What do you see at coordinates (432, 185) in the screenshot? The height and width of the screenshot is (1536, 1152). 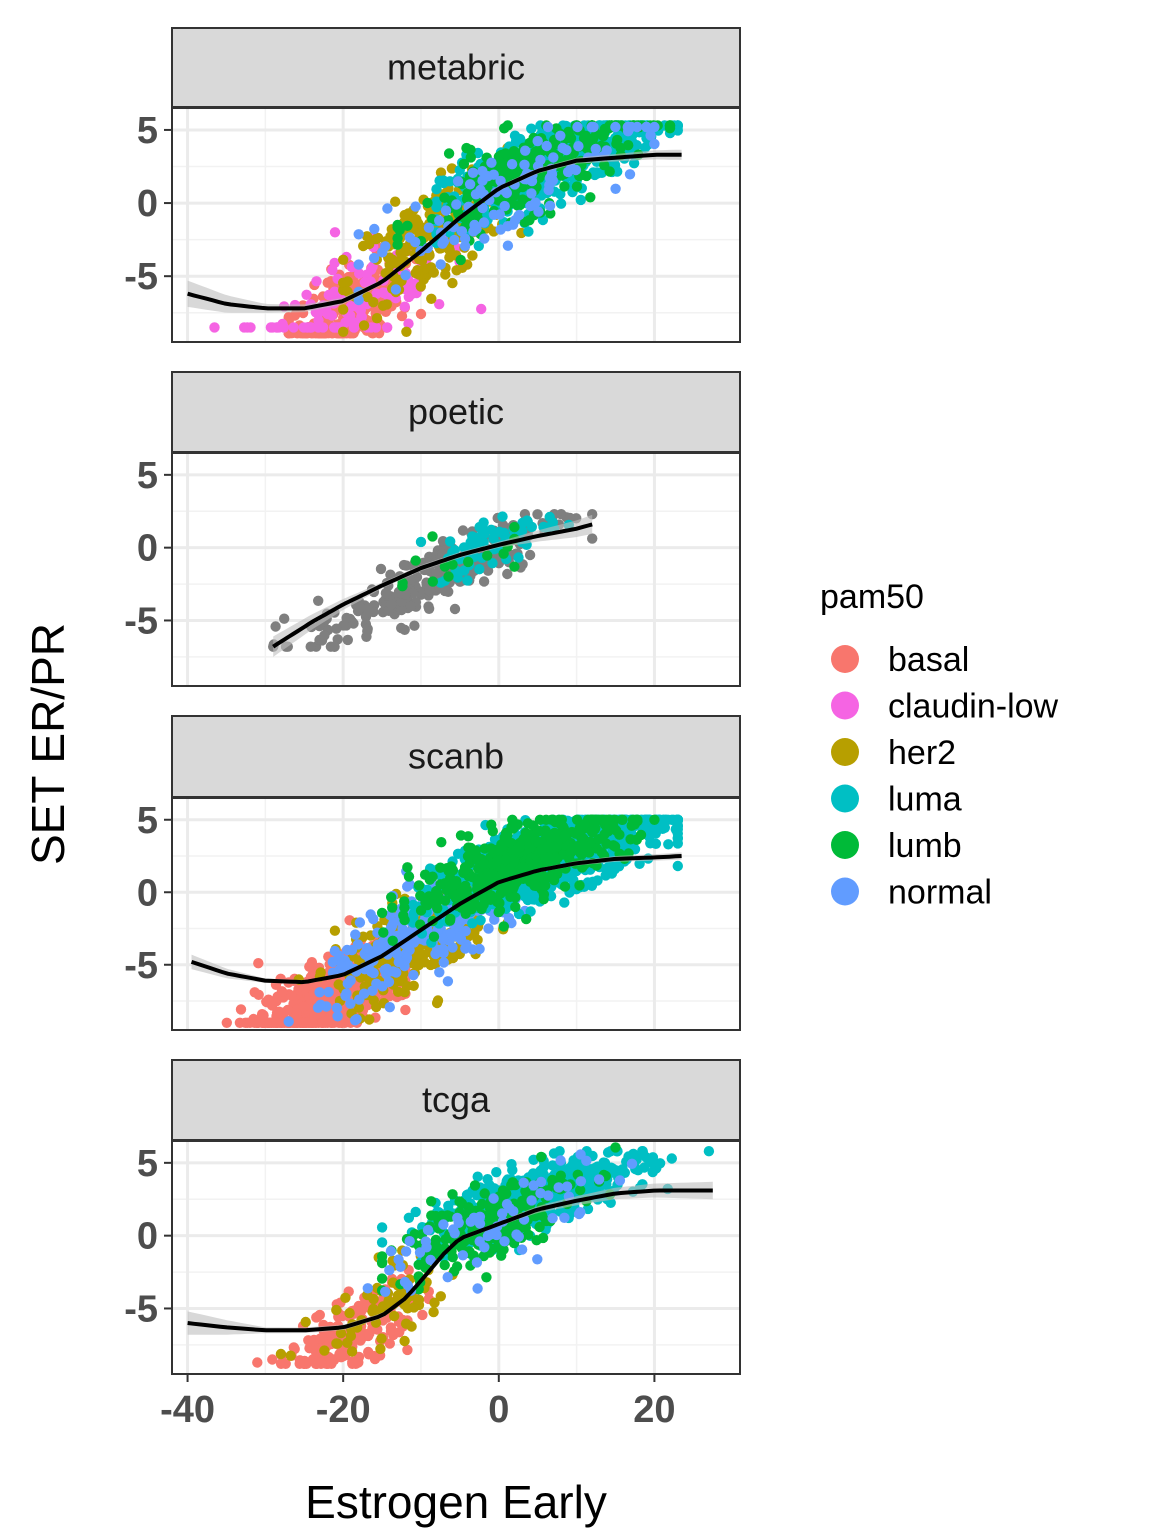 I see `panel-metabric: metabric-505` at bounding box center [432, 185].